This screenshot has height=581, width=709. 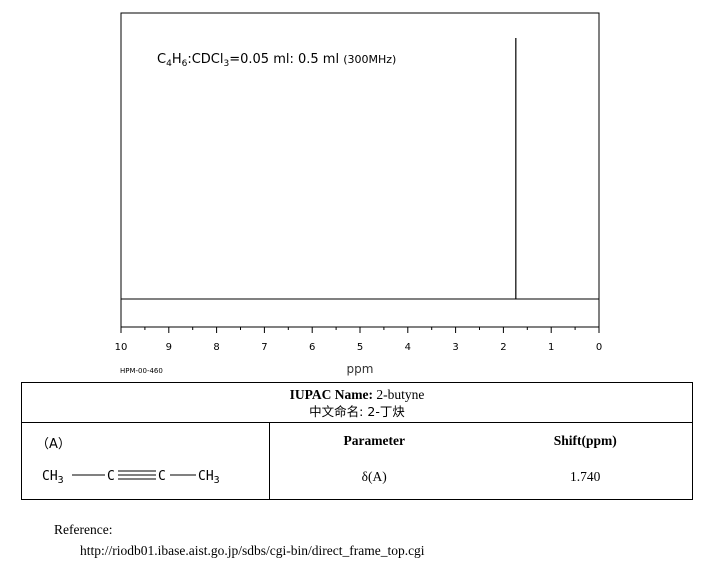 I want to click on annot-part-4: =0.05 ml: 0.5 ml, so click(x=286, y=59).